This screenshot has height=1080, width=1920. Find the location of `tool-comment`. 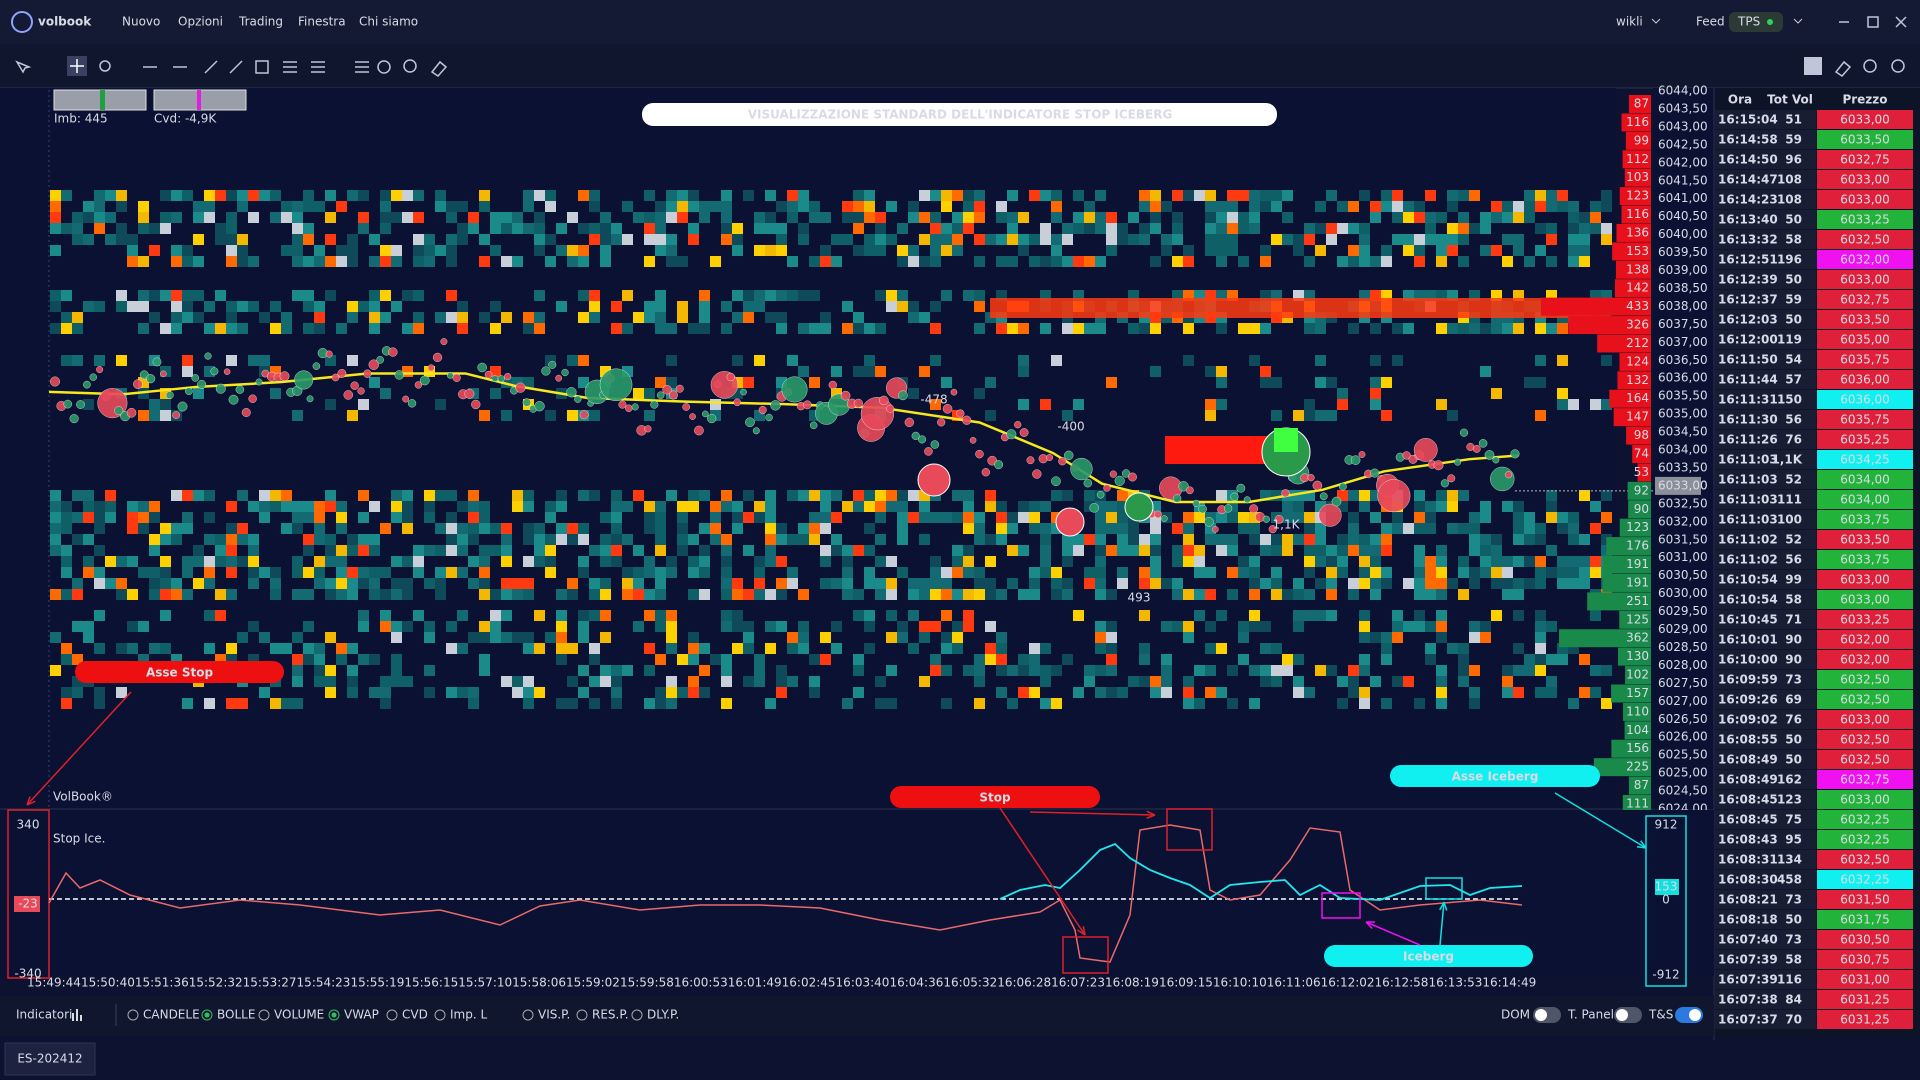

tool-comment is located at coordinates (410, 66).